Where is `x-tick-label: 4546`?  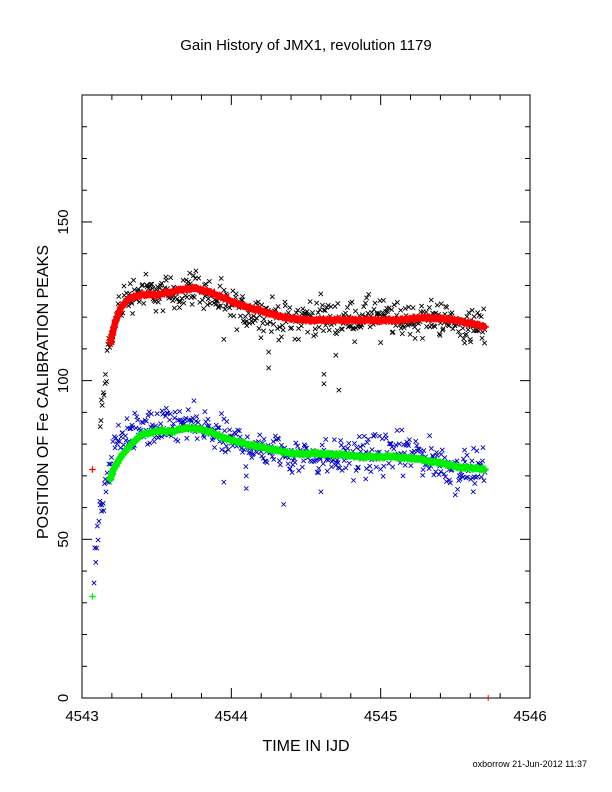
x-tick-label: 4546 is located at coordinates (529, 716).